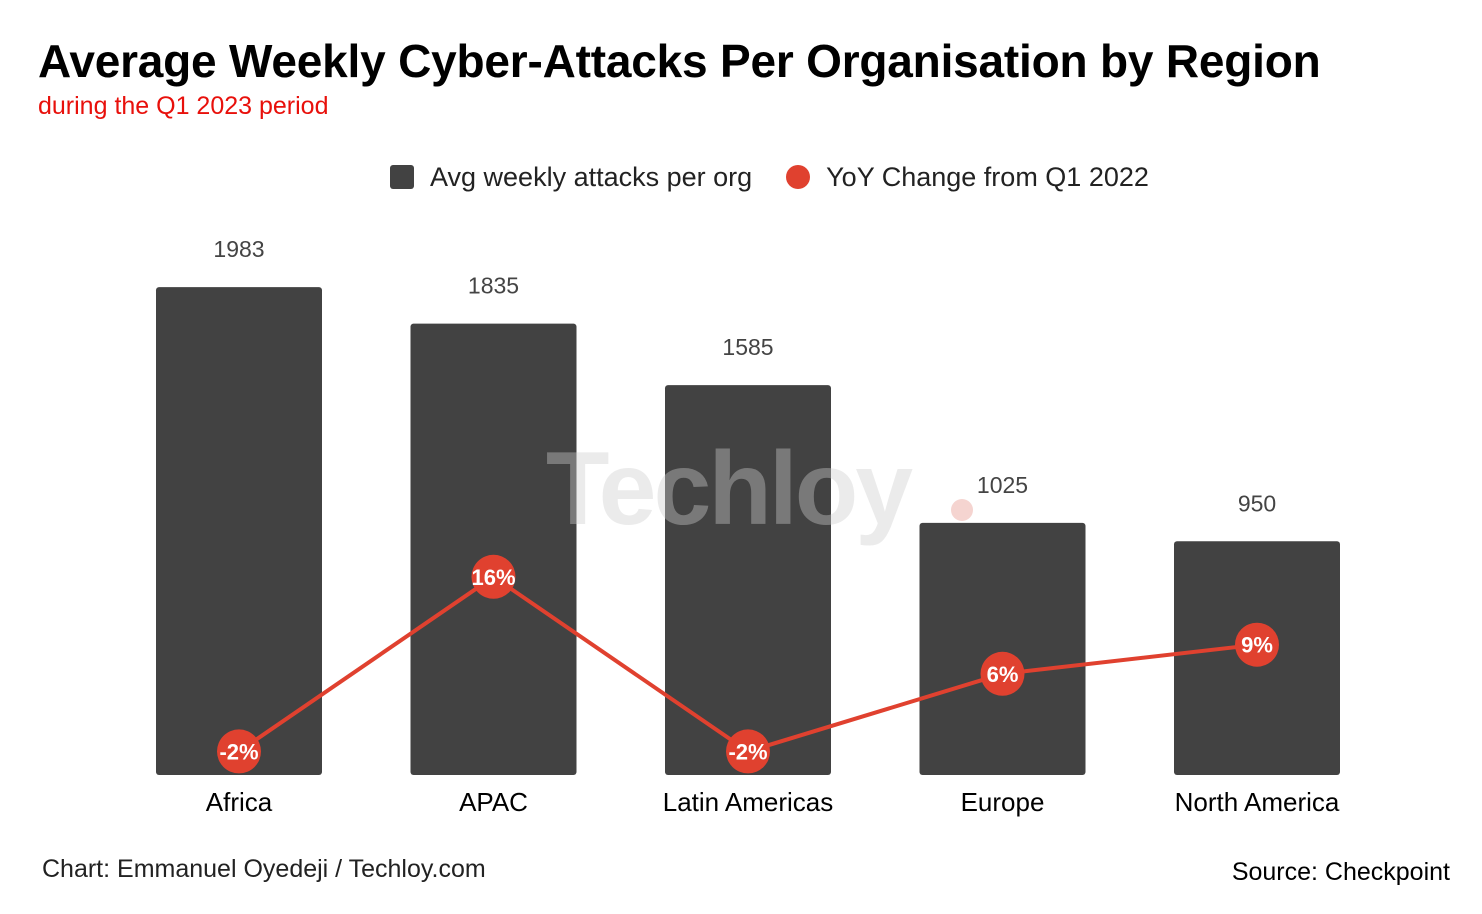 The height and width of the screenshot is (914, 1482). I want to click on x-tick-label-2: Latin Americas, so click(748, 802).